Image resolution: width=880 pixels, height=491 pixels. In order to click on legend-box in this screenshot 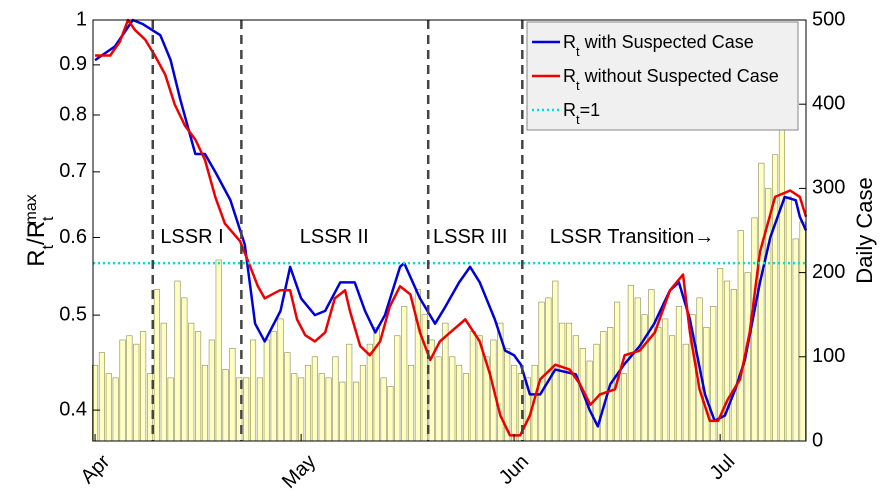, I will do `click(662, 76)`.